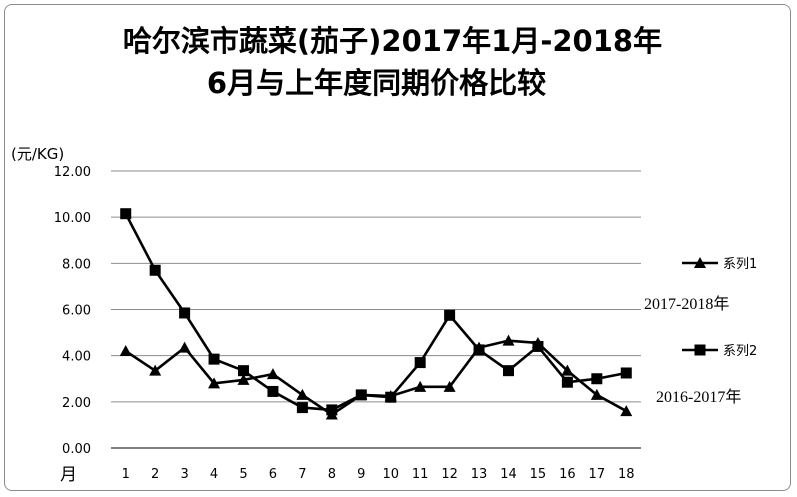 This screenshot has width=797, height=497. I want to click on y-tick-label: 8.00, so click(76, 264).